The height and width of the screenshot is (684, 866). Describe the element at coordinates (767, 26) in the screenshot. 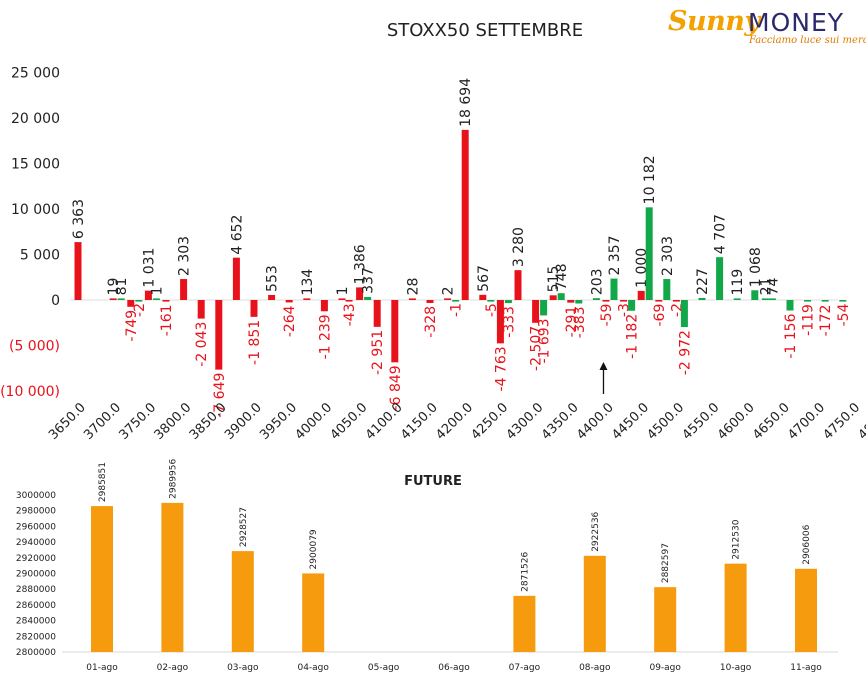

I see `sunny-money-logo: Sunny MONEY Facciamo luce sui mercati` at that location.